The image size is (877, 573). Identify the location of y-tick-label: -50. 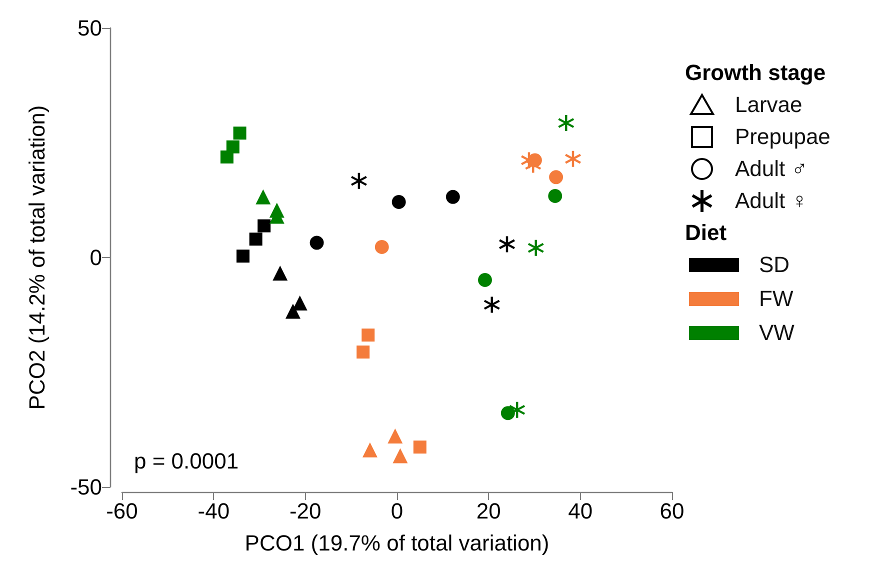
(86, 487).